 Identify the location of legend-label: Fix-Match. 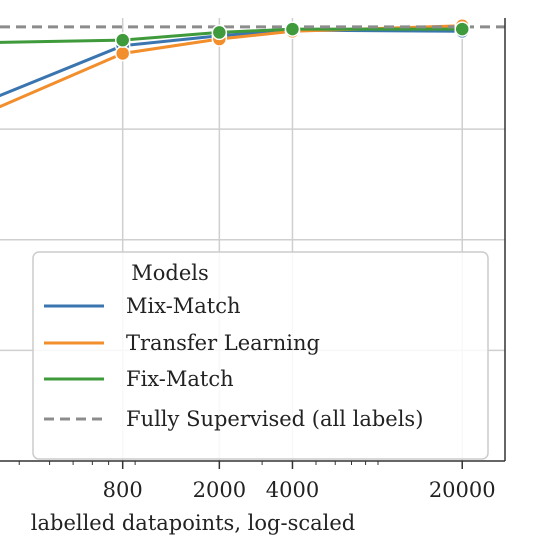
(180, 379).